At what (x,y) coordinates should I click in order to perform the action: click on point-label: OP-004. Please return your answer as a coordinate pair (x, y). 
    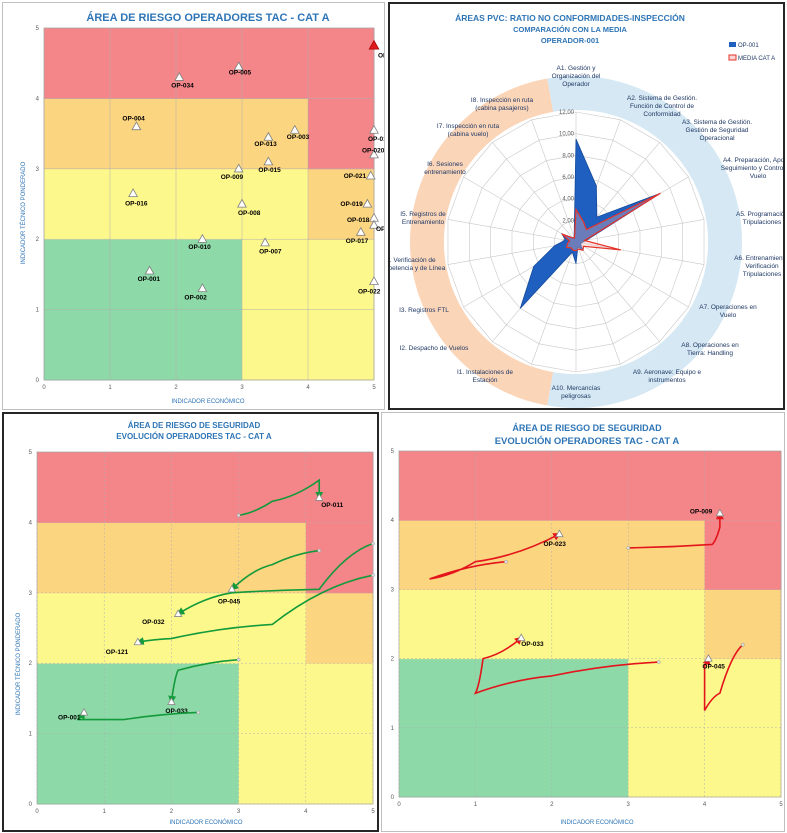
    Looking at the image, I should click on (133, 119).